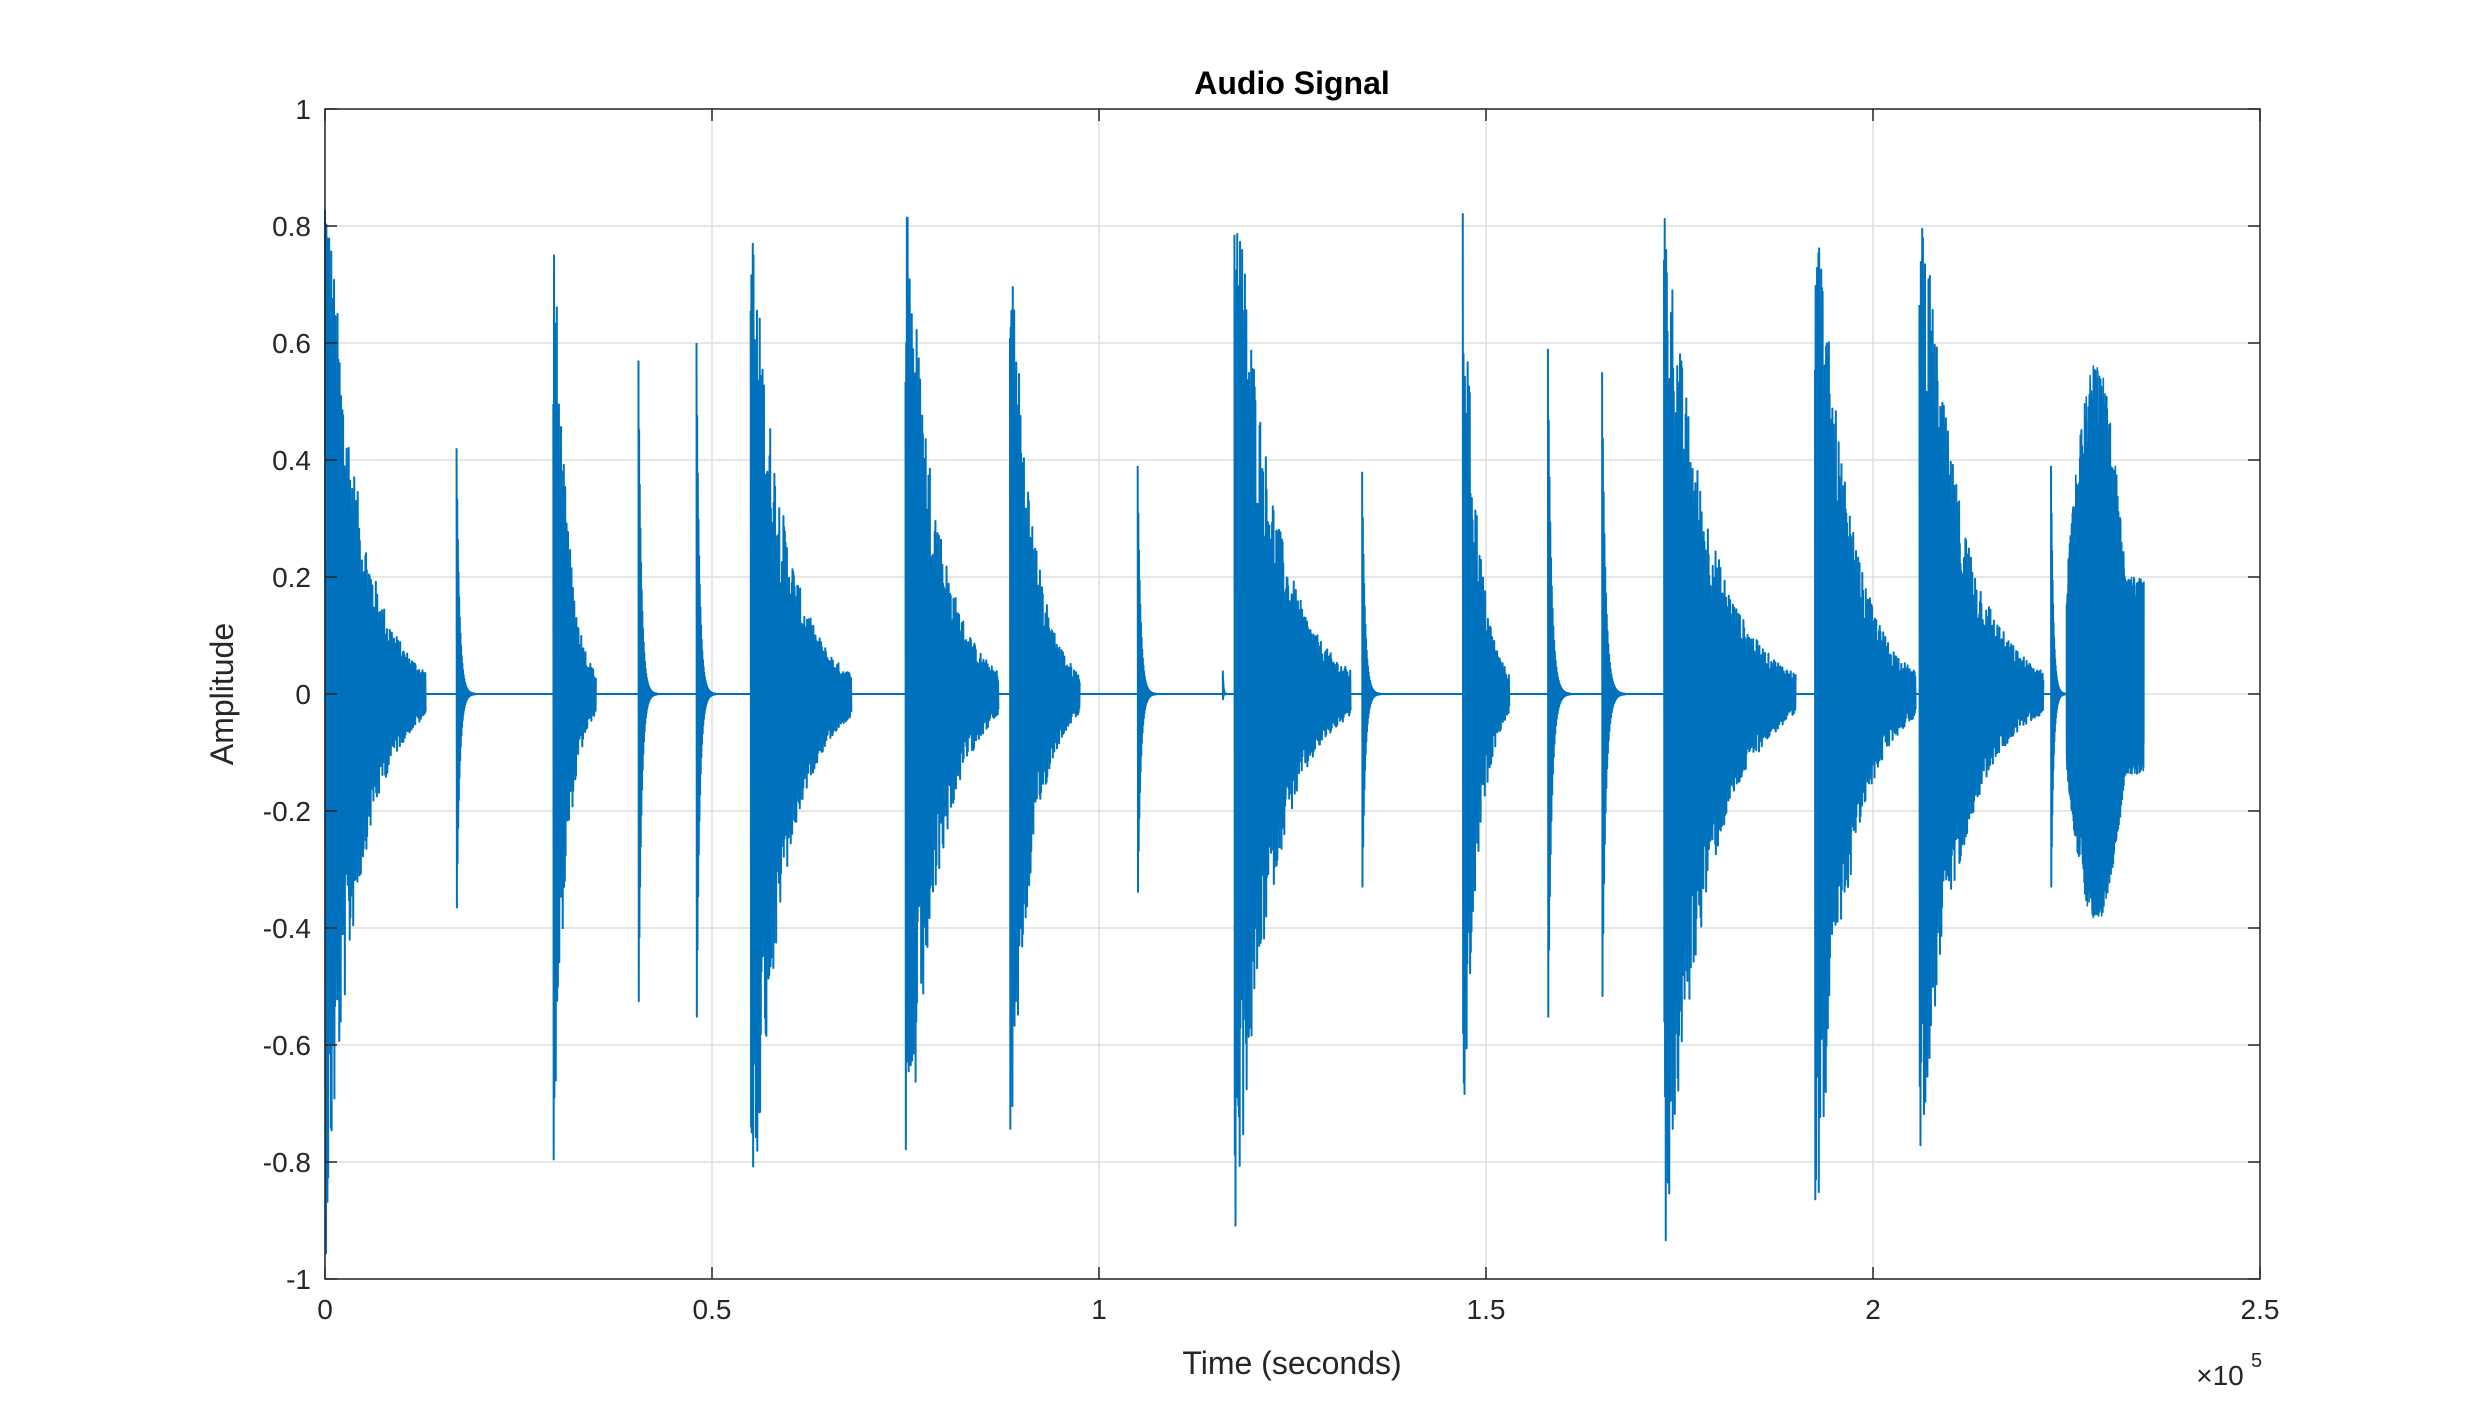  What do you see at coordinates (1873, 1309) in the screenshot?
I see `x-tick-label: 2` at bounding box center [1873, 1309].